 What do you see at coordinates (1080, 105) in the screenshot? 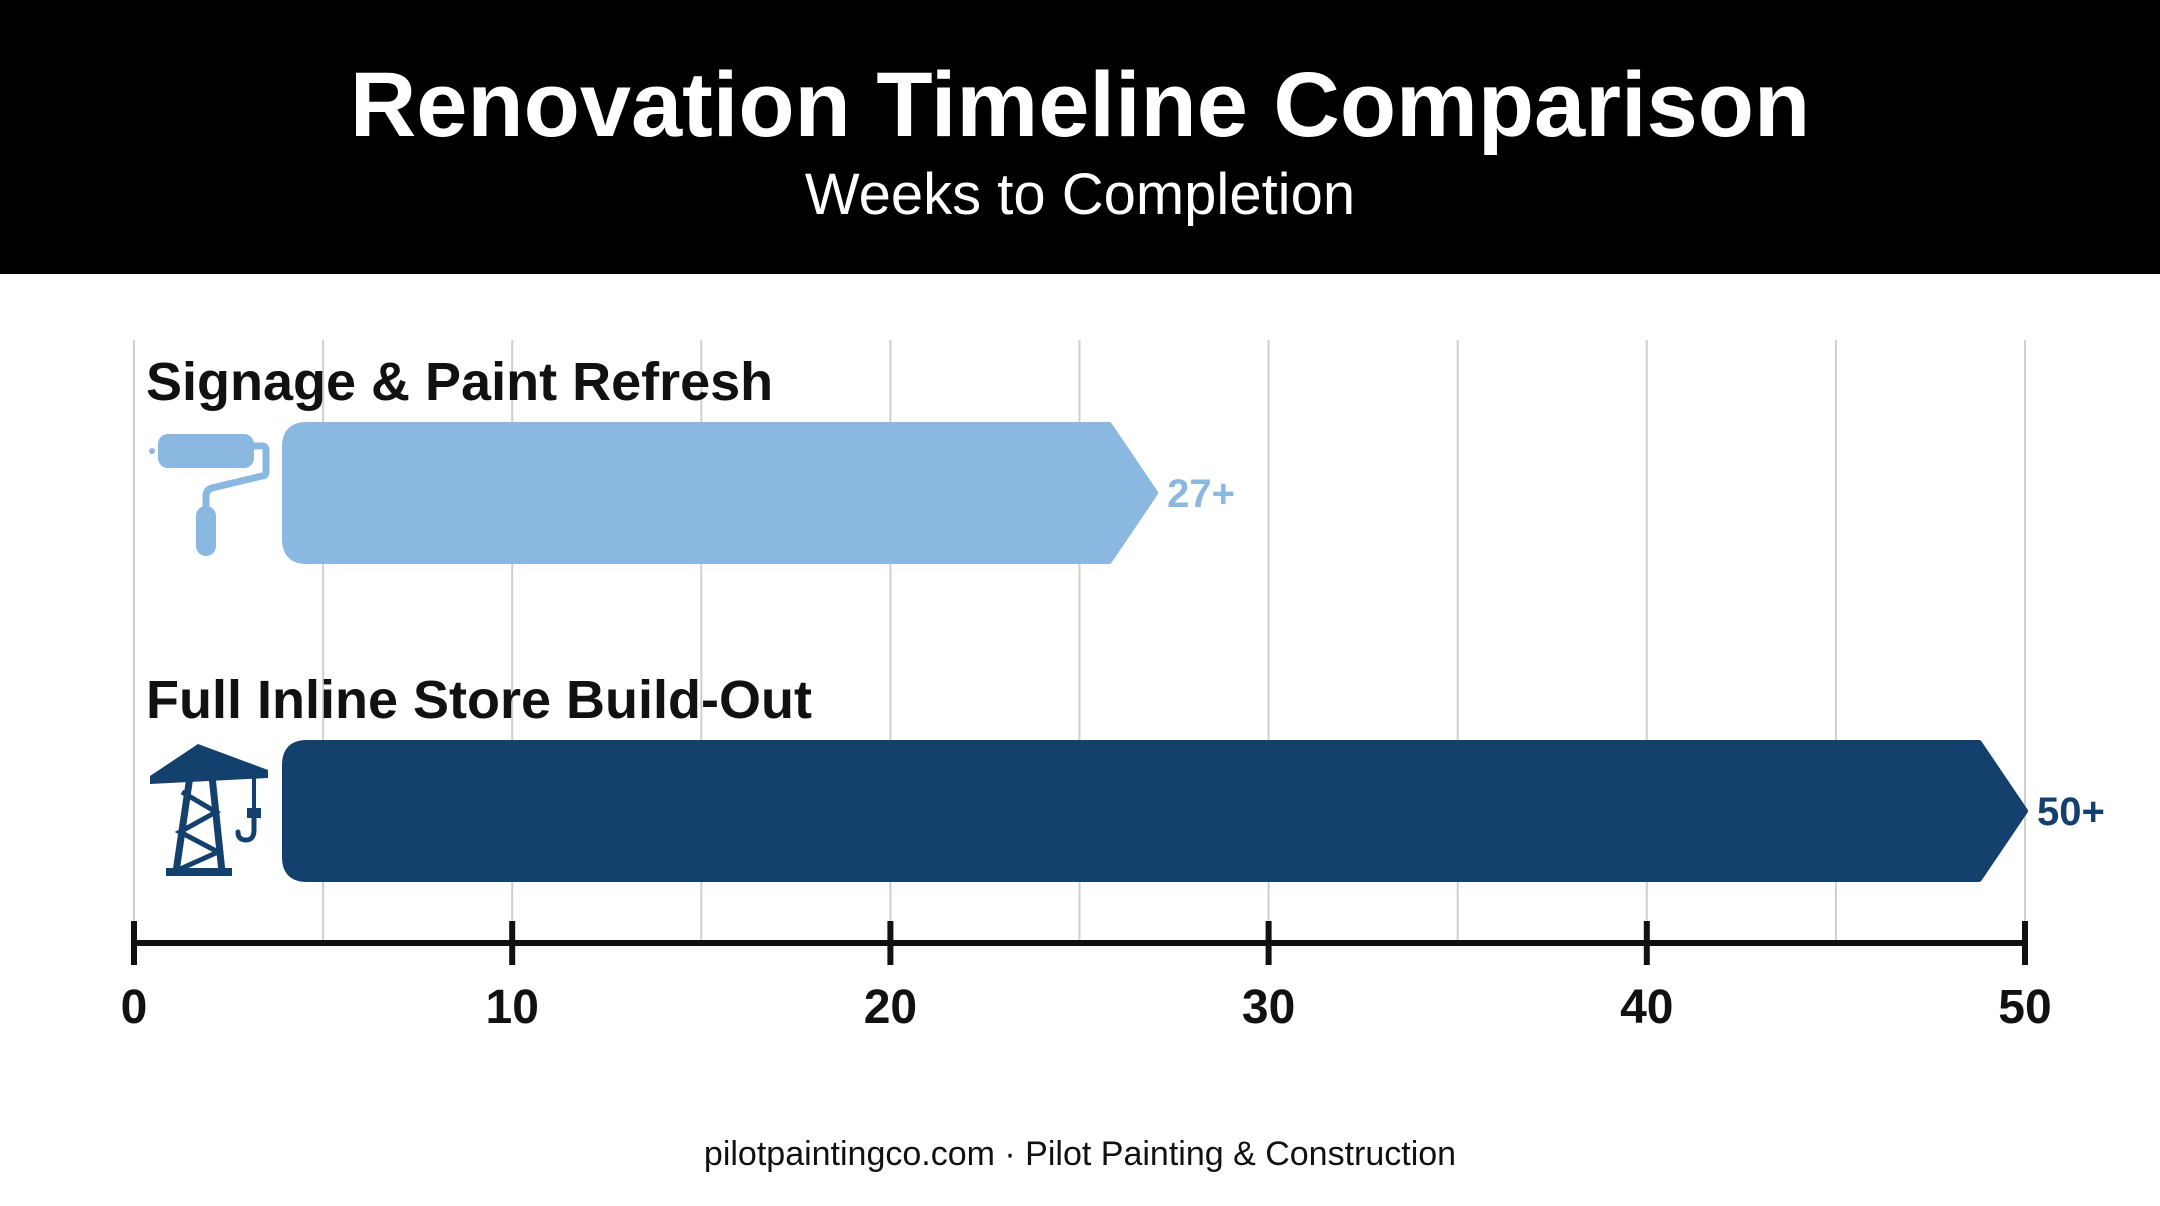
I see `chart-title: Renovation Timeline Comparison` at bounding box center [1080, 105].